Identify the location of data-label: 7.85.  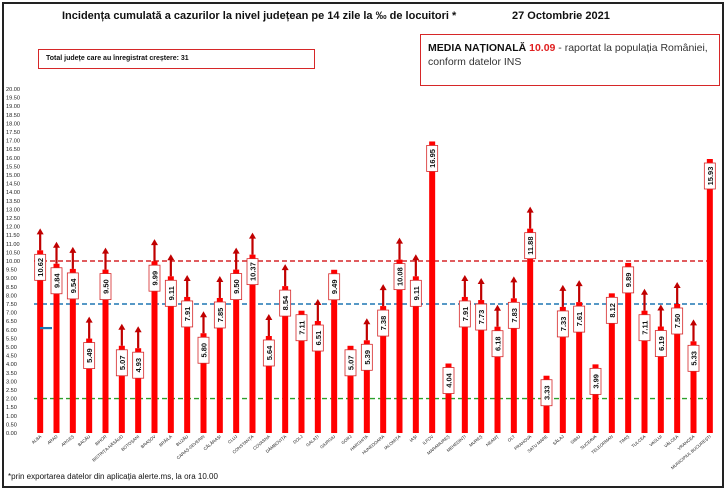
(219, 315).